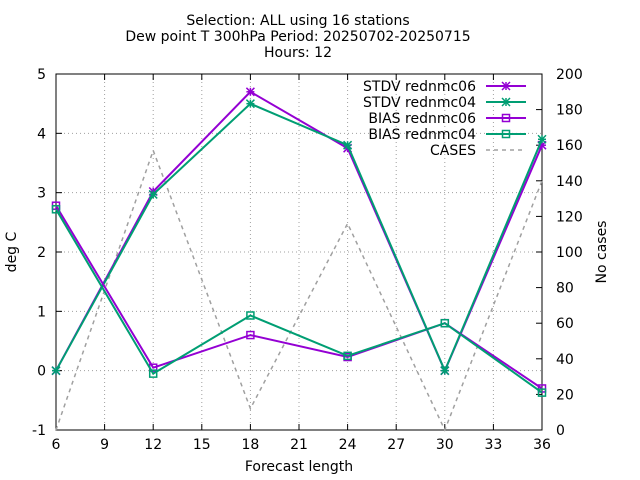 The image size is (640, 480). Describe the element at coordinates (298, 53) in the screenshot. I see `chart-title-line-3: Hours: 12` at that location.